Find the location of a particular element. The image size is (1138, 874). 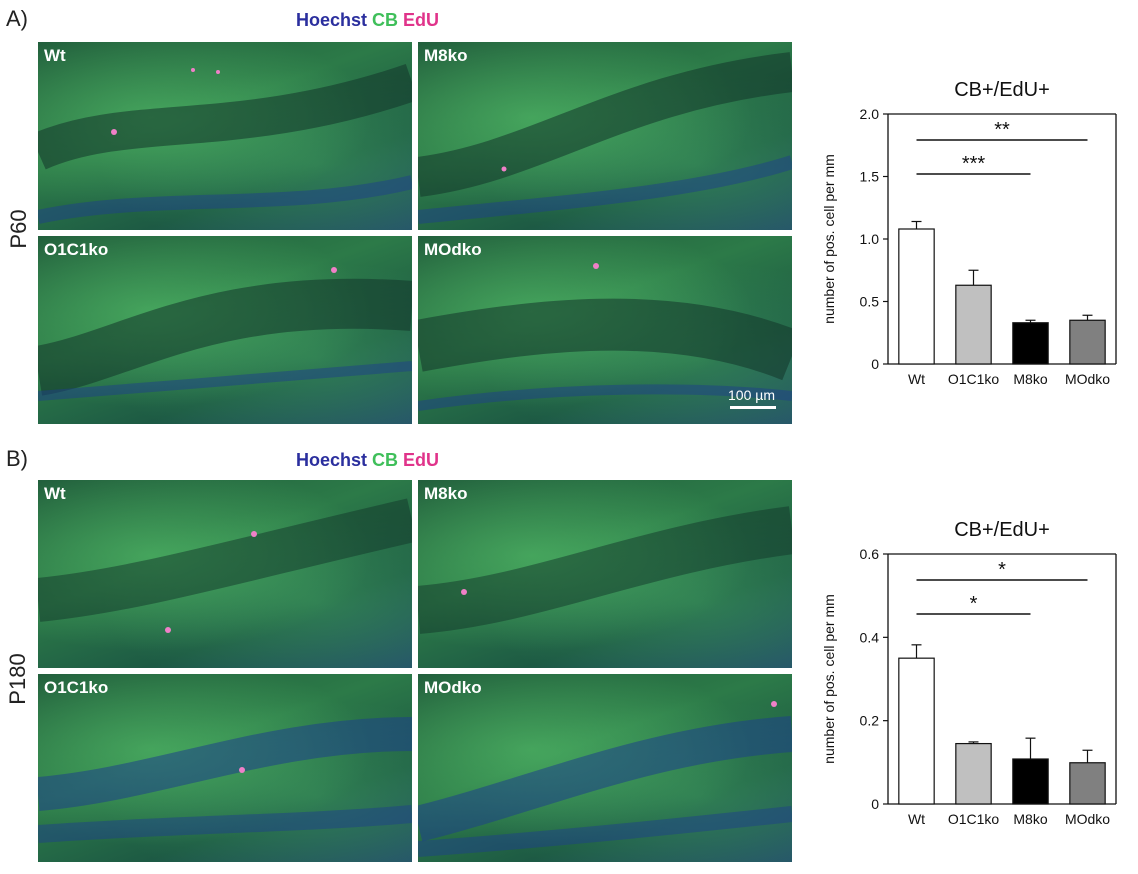

panel-b-letter: B) is located at coordinates (17, 458).